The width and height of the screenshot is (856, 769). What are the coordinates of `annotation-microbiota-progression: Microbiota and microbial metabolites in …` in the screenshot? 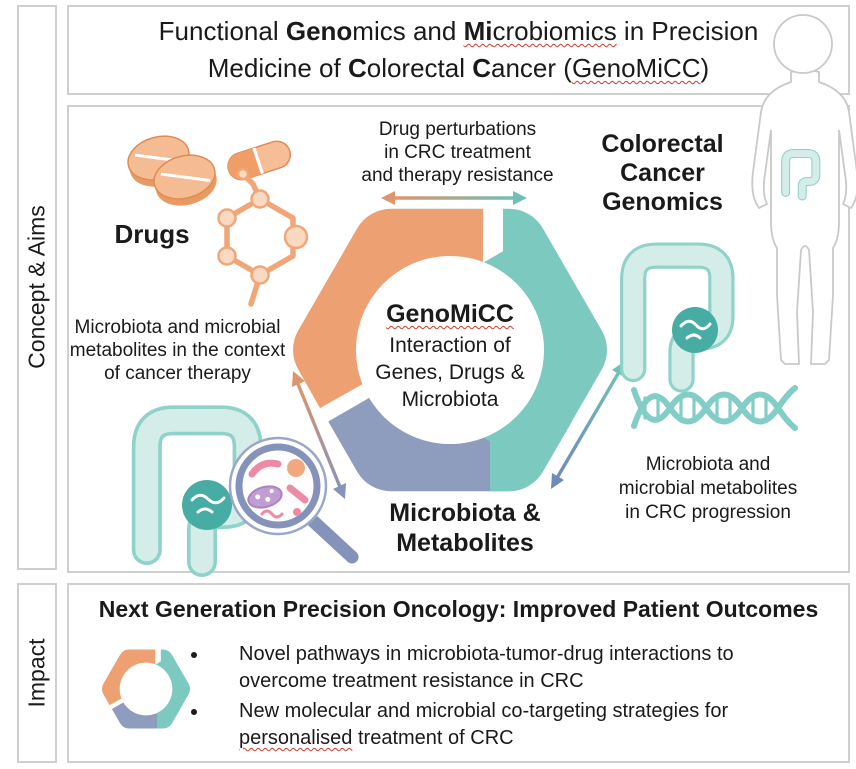 It's located at (708, 488).